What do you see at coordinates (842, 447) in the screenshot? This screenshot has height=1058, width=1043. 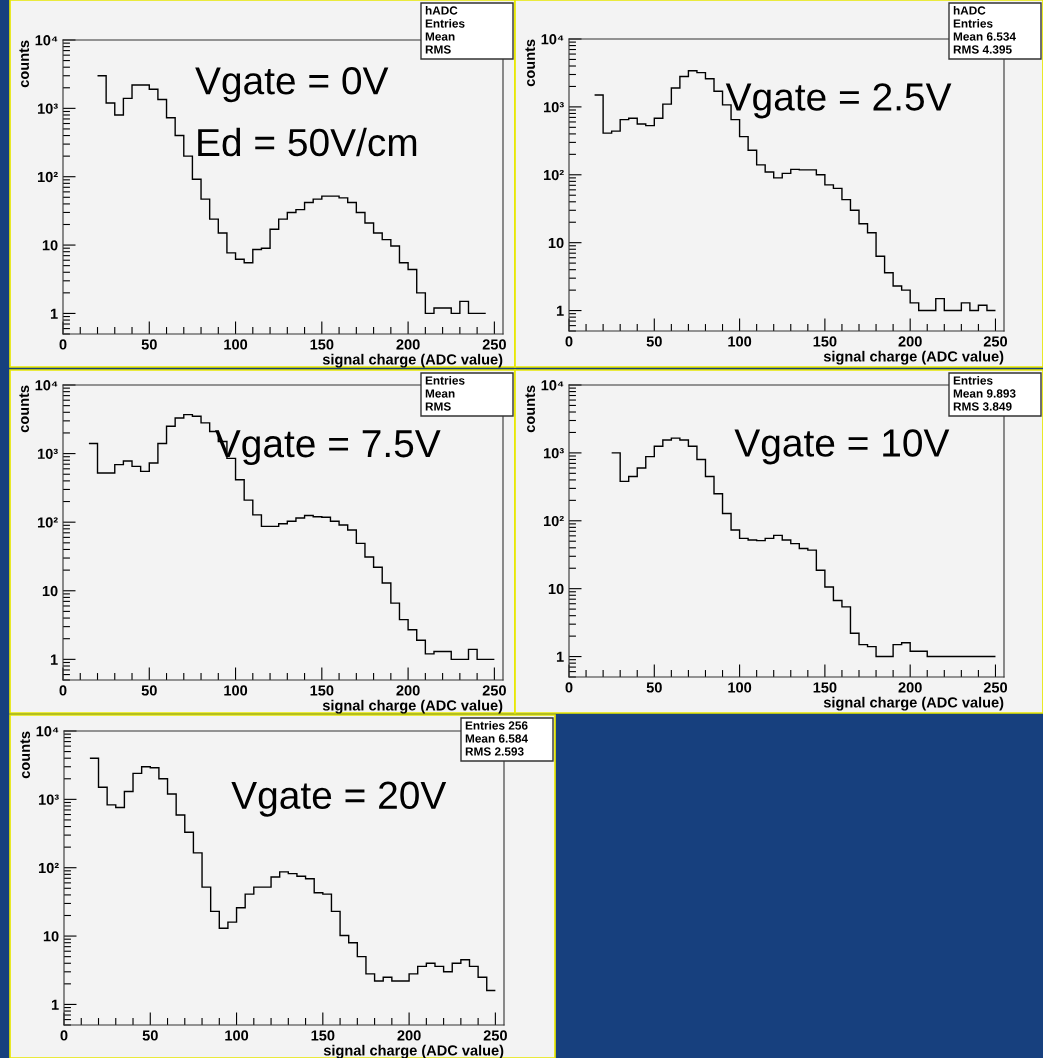 I see `text: Vgate = 10V` at bounding box center [842, 447].